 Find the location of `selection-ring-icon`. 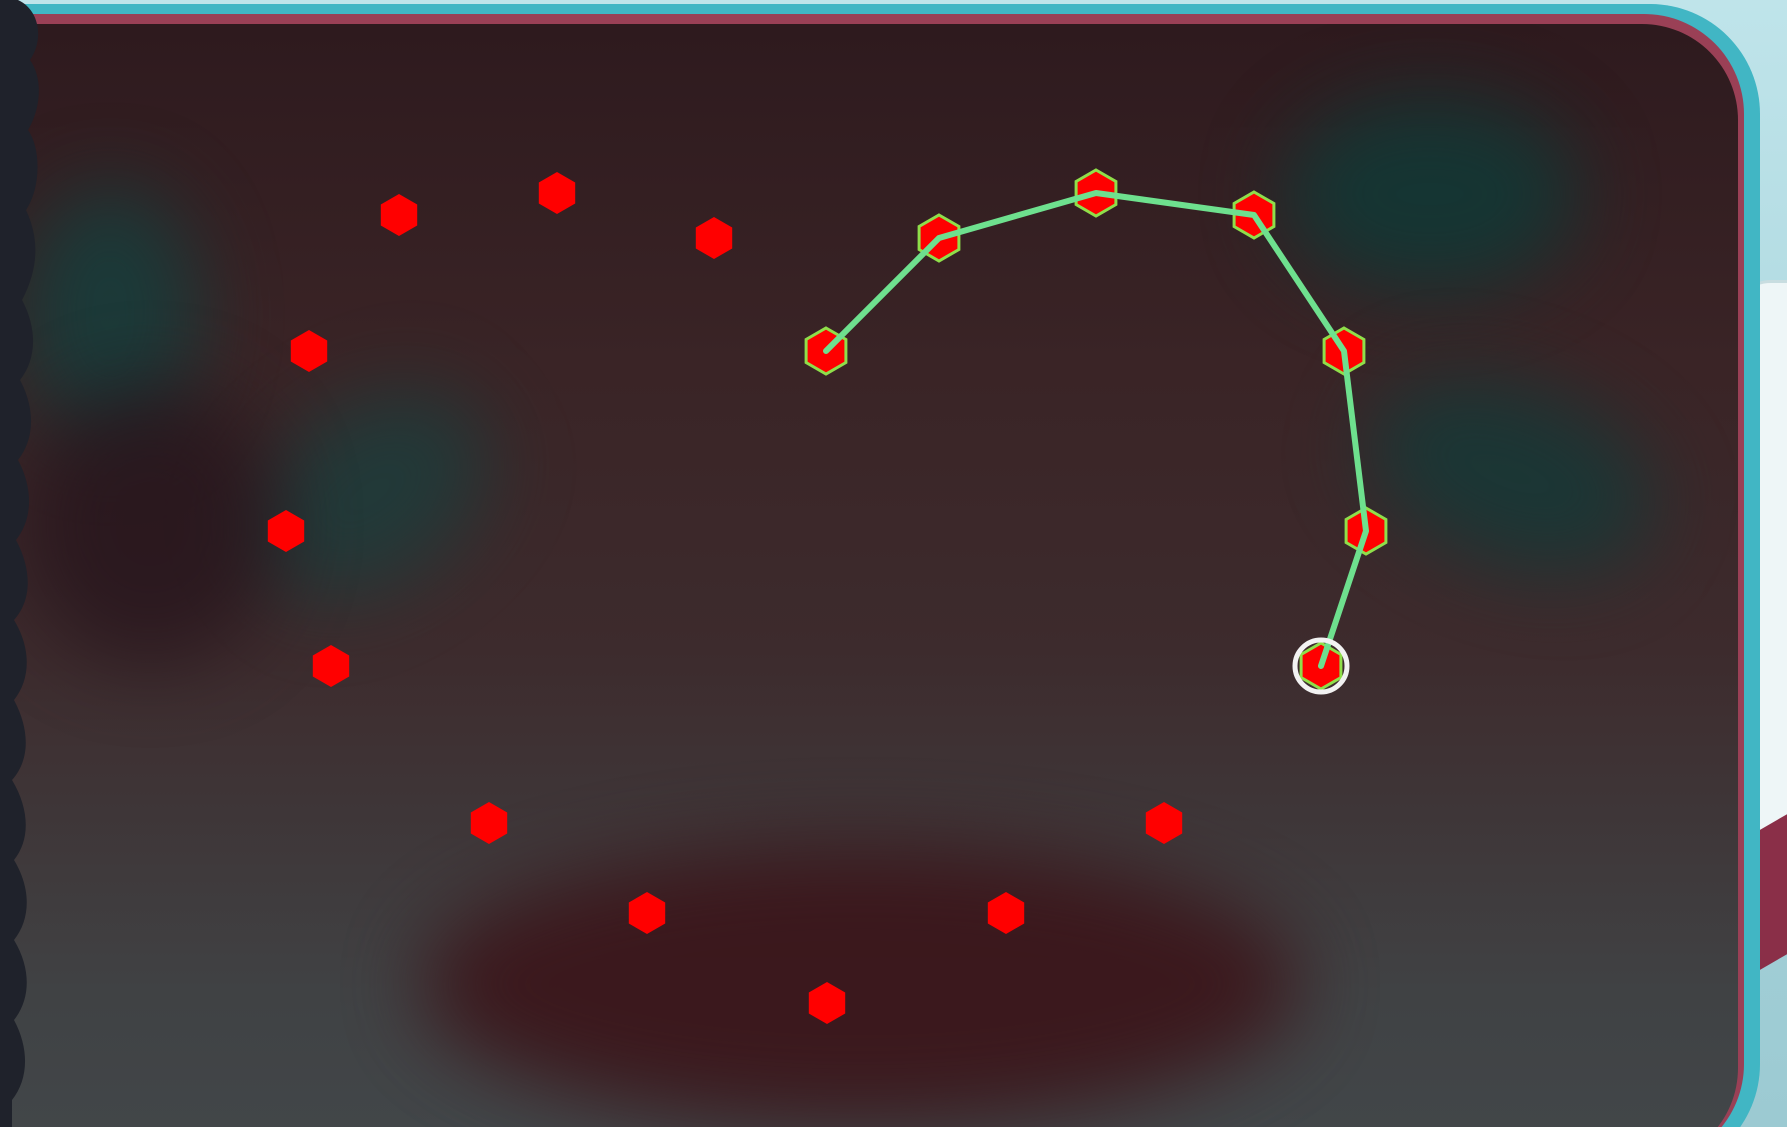

selection-ring-icon is located at coordinates (1321, 666).